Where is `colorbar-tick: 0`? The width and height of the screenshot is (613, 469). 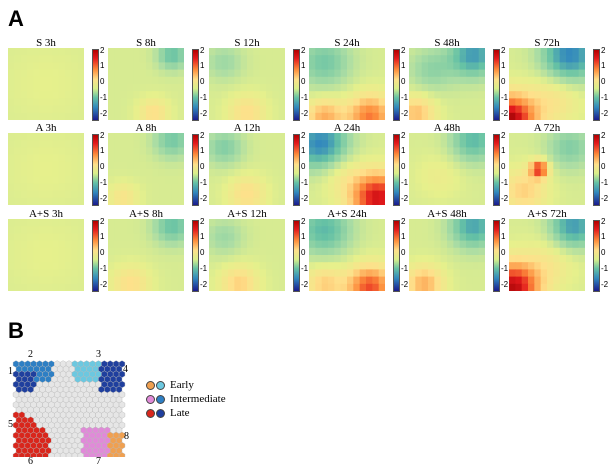 colorbar-tick: 0 is located at coordinates (603, 81).